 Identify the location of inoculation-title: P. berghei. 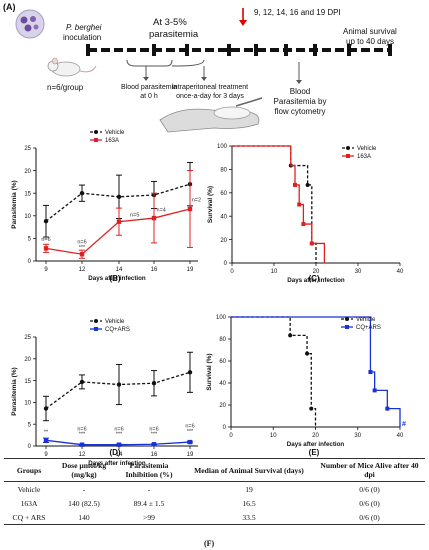
(84, 27).